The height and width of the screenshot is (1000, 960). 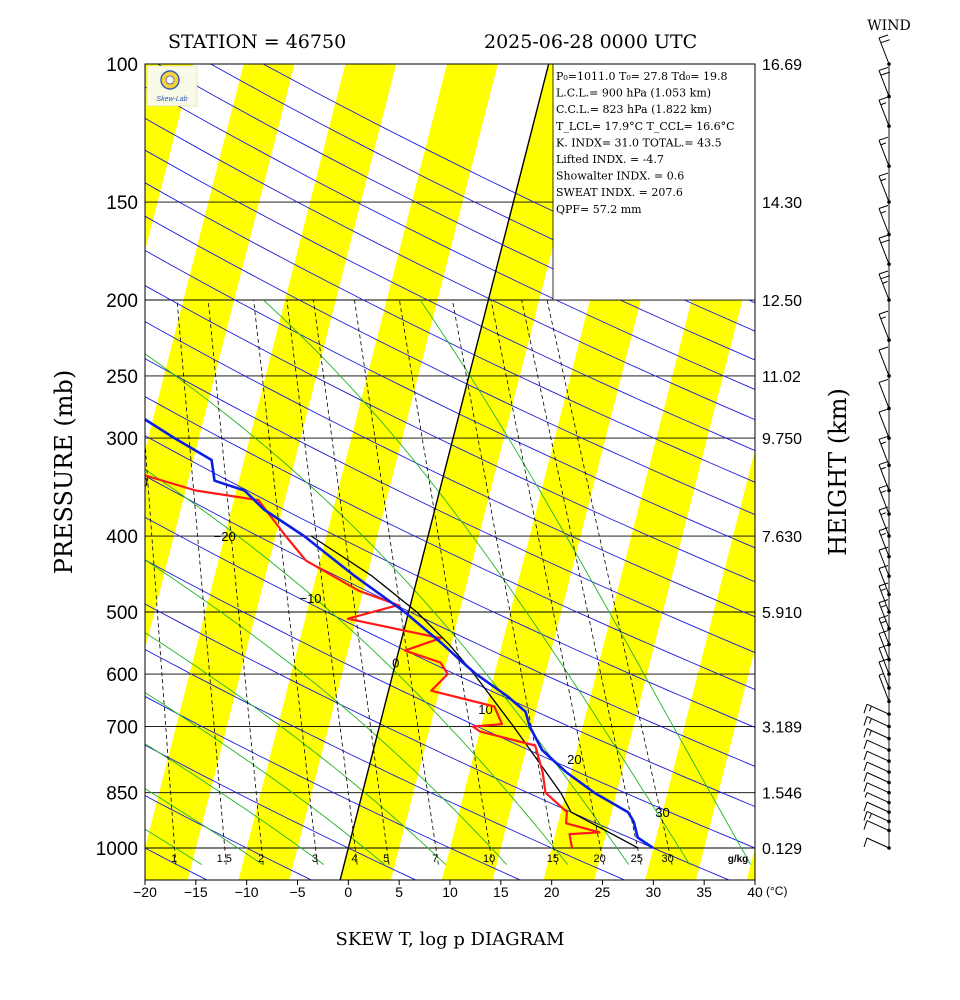 What do you see at coordinates (782, 613) in the screenshot?
I see `height-tick-label: 5.910` at bounding box center [782, 613].